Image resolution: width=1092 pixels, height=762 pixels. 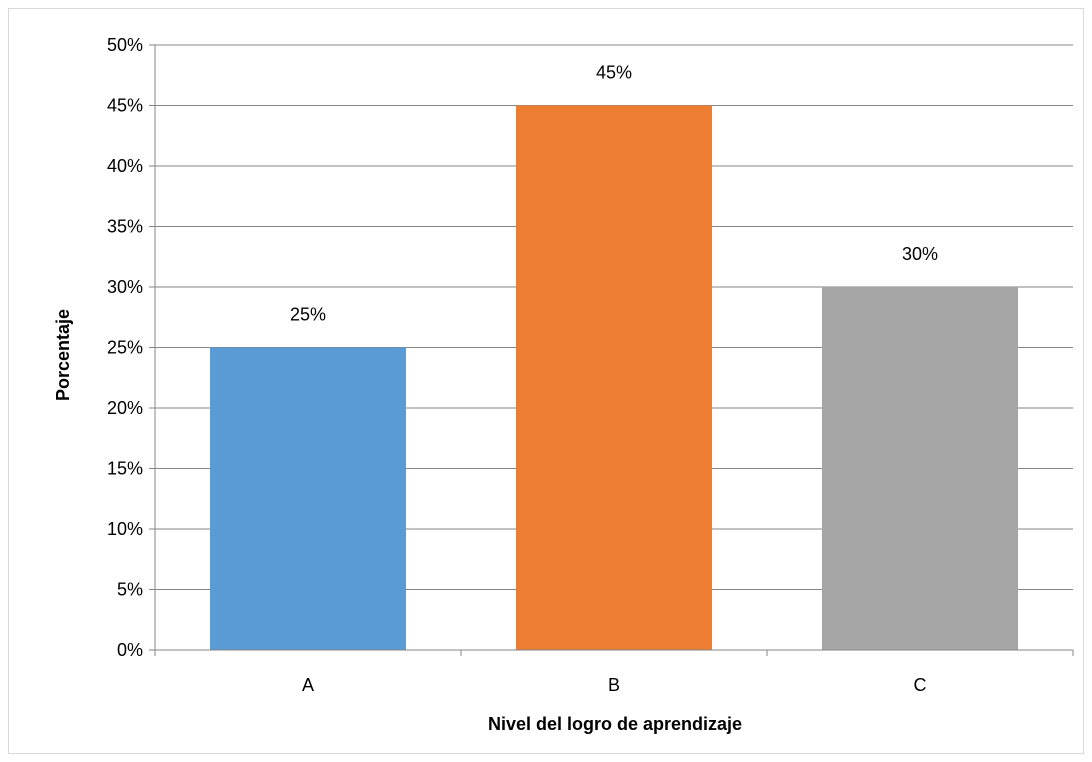 I want to click on y-tick-label: 15%, so click(x=125, y=469).